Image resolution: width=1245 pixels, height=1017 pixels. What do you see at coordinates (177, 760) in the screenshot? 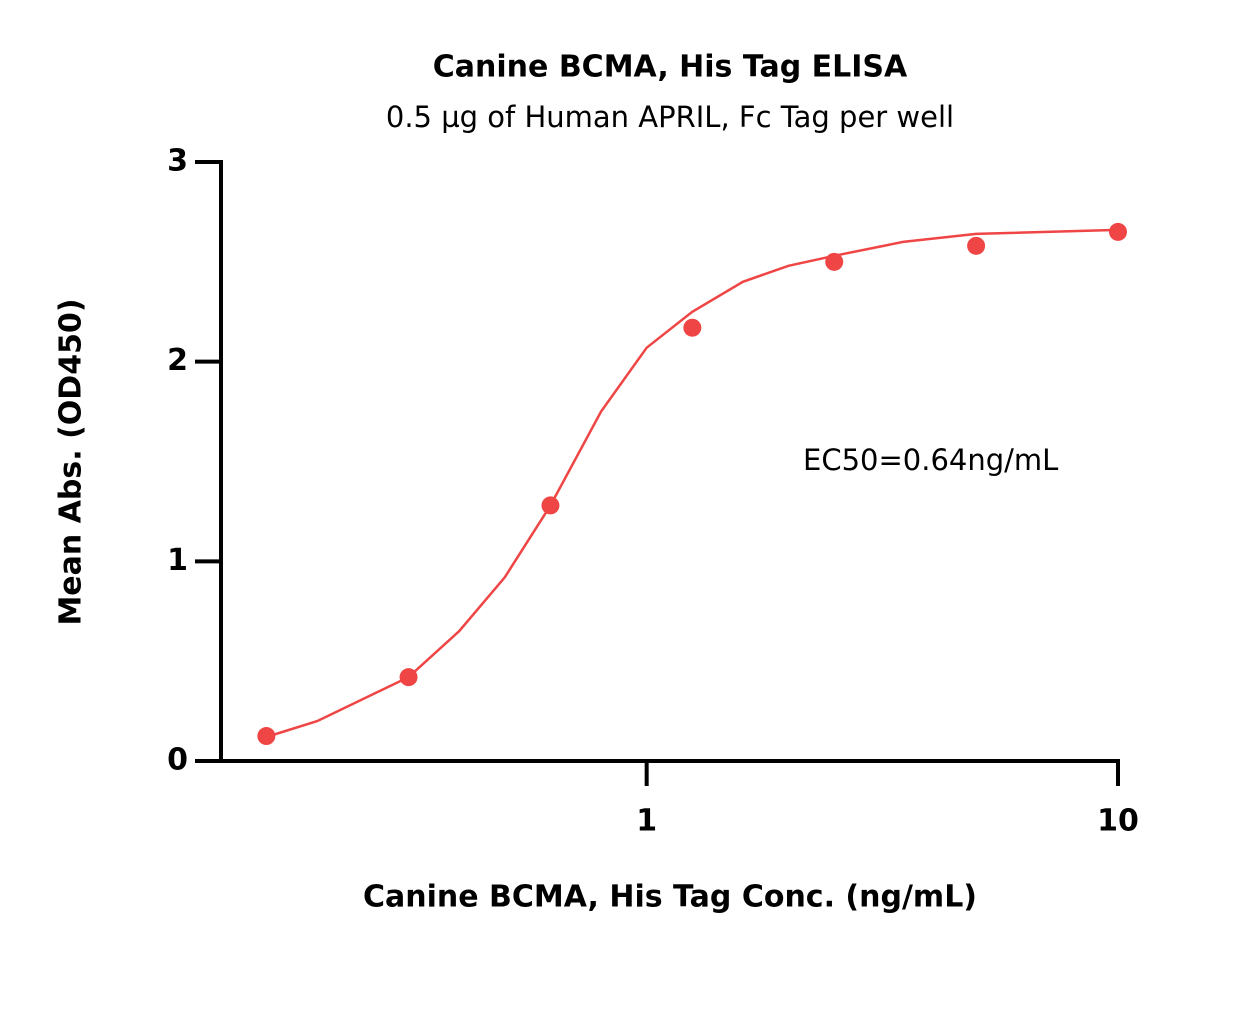
I see `y-tick-label: 0` at bounding box center [177, 760].